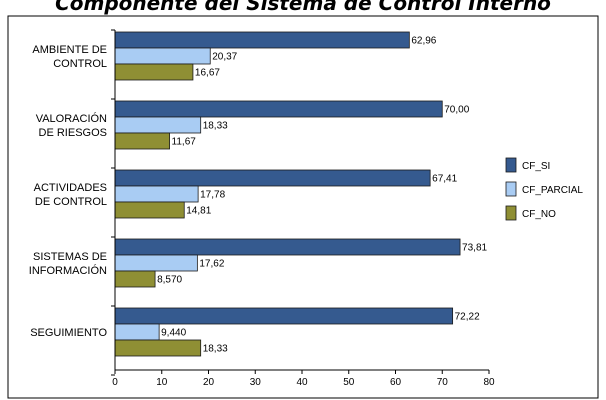 The height and width of the screenshot is (400, 606). I want to click on legend-swatch-cf-parcial, so click(511, 189).